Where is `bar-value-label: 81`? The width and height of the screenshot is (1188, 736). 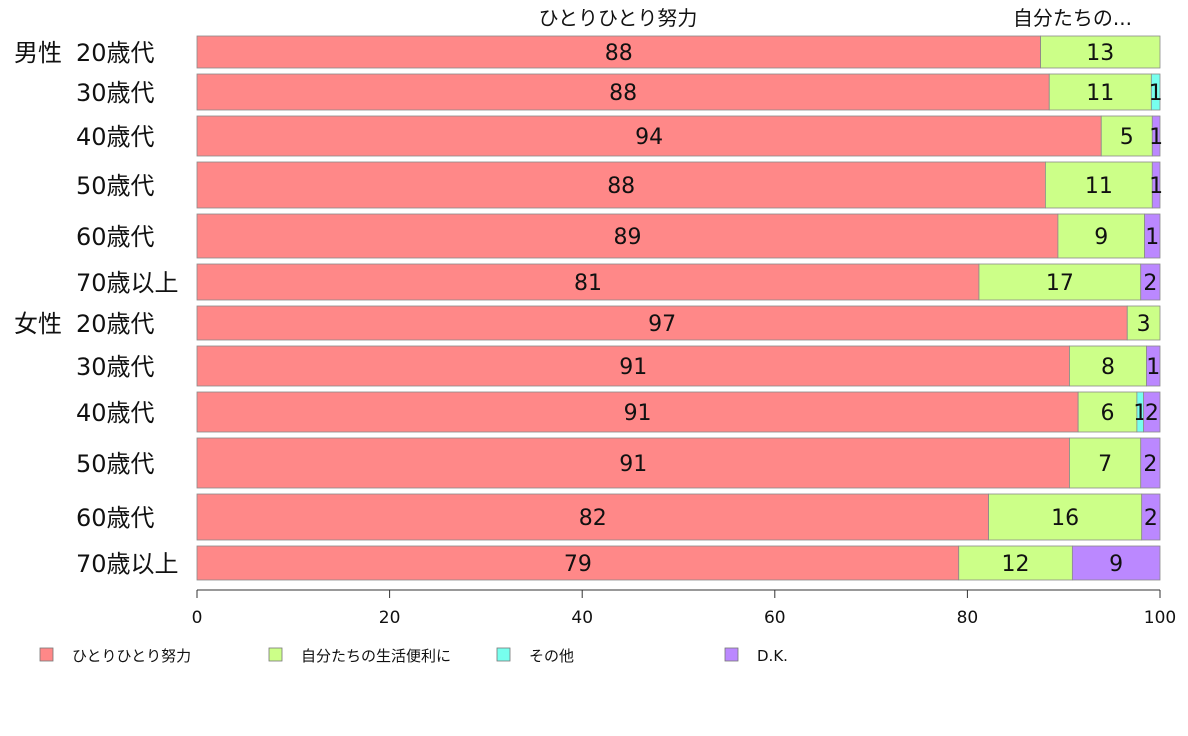
bar-value-label: 81 is located at coordinates (588, 283).